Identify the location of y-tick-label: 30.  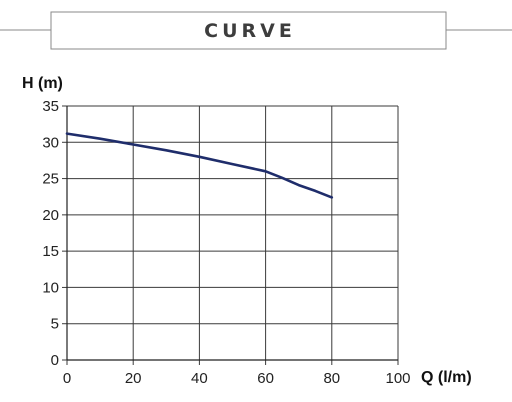
(50, 142).